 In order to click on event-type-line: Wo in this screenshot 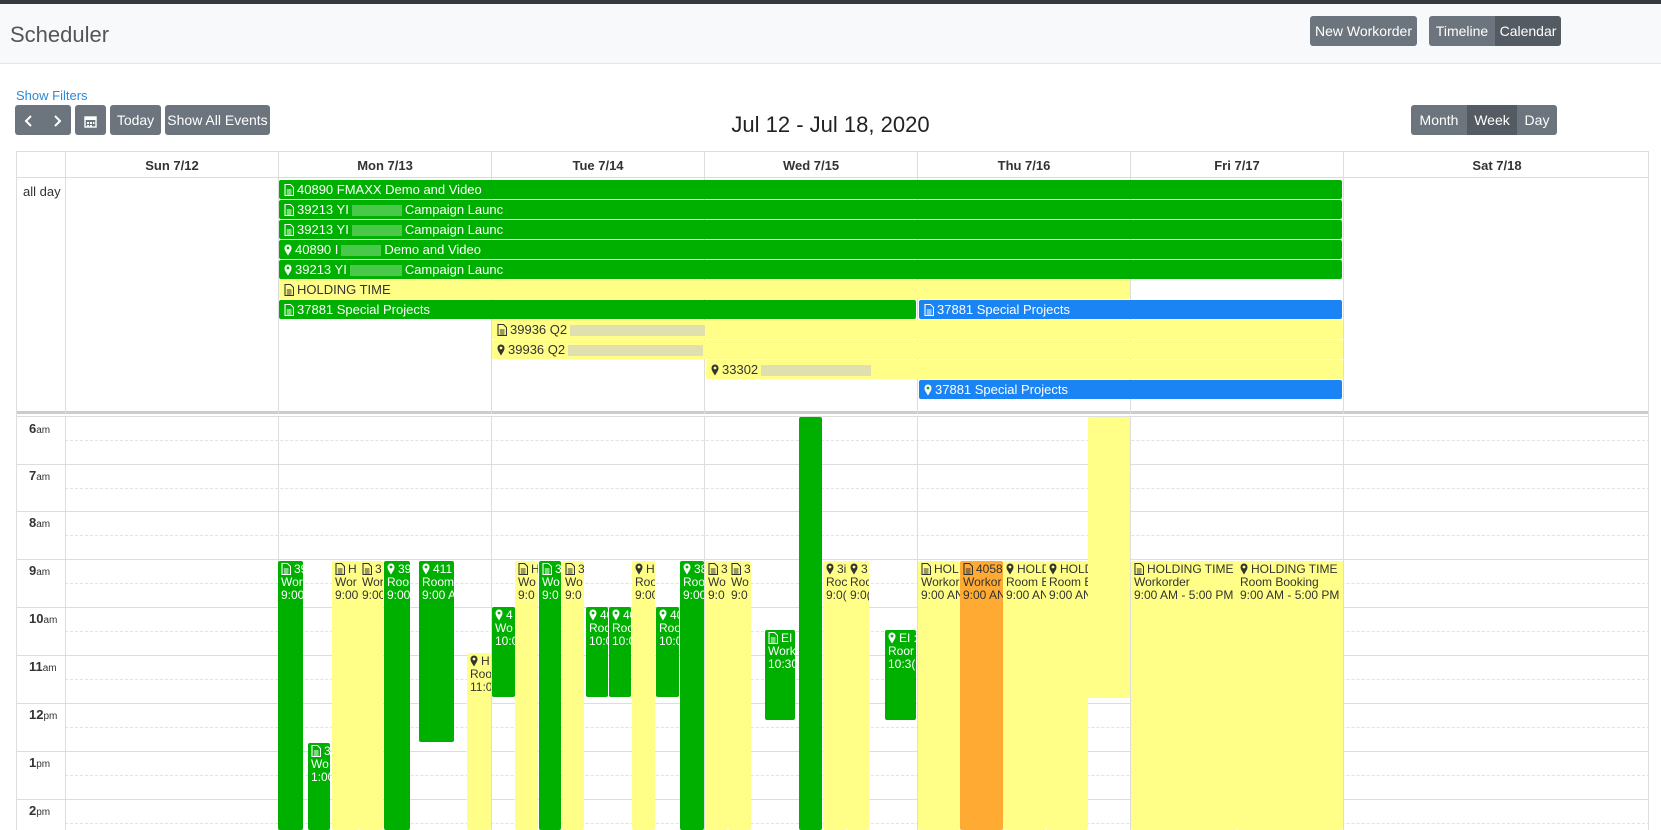, I will do `click(574, 582)`.